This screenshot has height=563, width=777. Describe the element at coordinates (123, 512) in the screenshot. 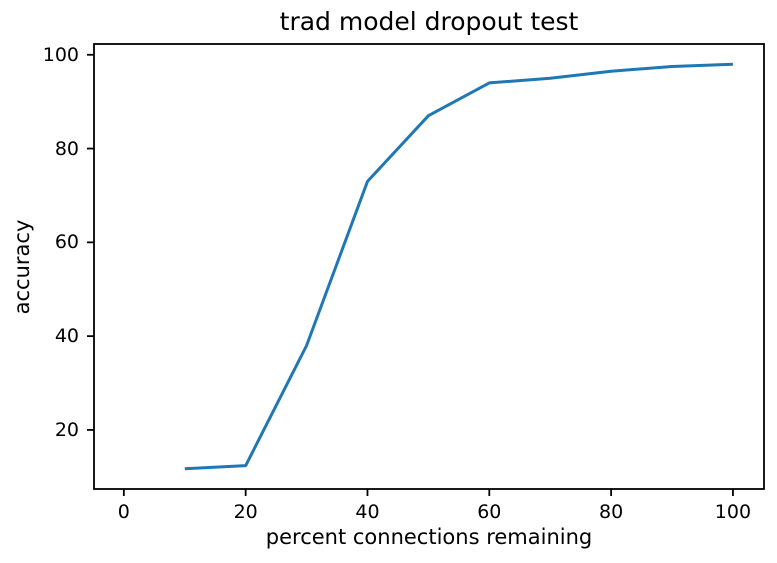

I see `x-tick-label: 0` at that location.